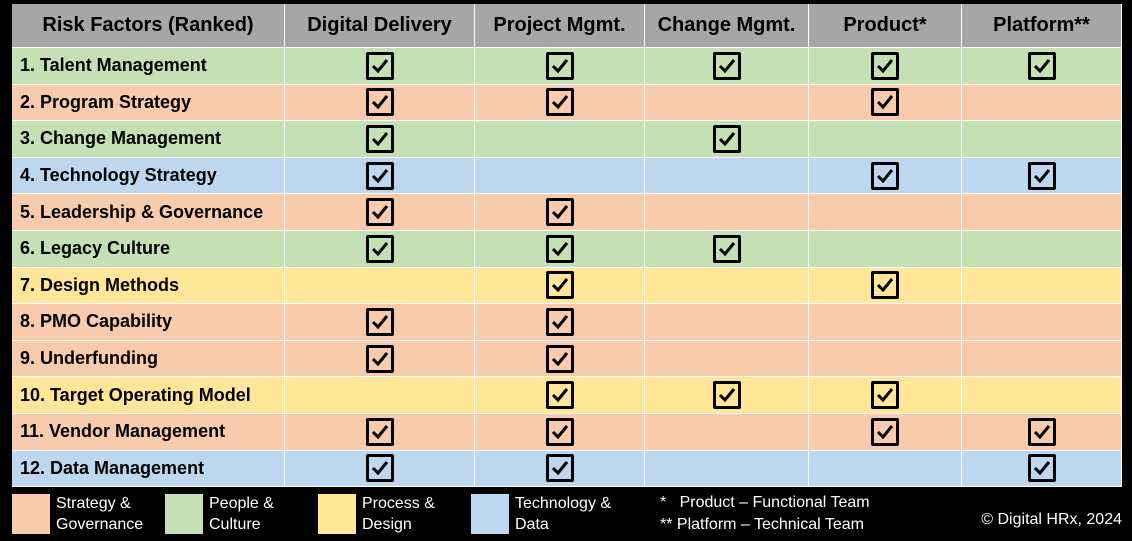 Image resolution: width=1132 pixels, height=541 pixels. I want to click on table-row: 10. Target Operating Model, so click(567, 395).